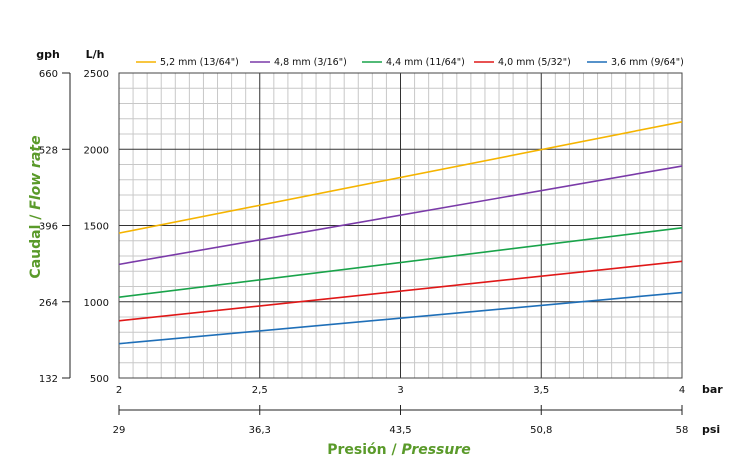  Describe the element at coordinates (96, 227) in the screenshot. I see `lh-tick-label: 1500` at that location.